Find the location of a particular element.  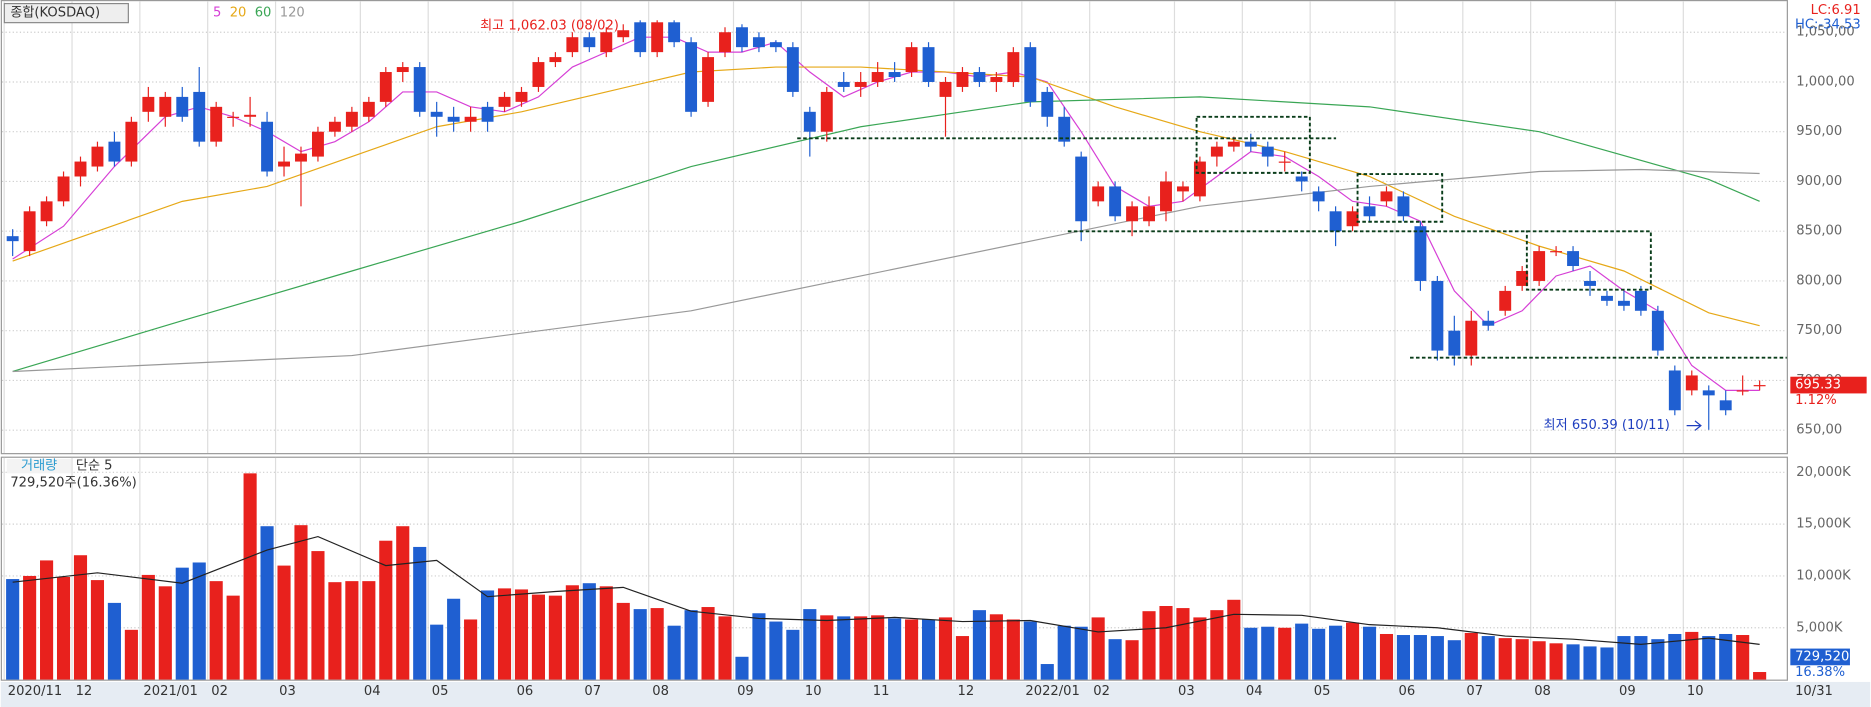

y-tick-label: 20,000K is located at coordinates (1823, 472).